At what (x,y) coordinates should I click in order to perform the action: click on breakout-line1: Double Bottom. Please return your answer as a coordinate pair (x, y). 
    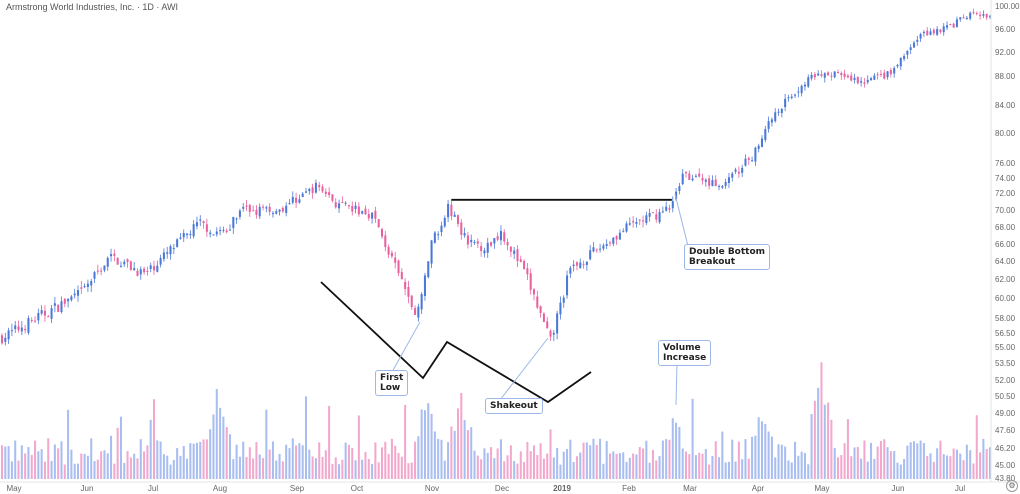
    Looking at the image, I should click on (727, 252).